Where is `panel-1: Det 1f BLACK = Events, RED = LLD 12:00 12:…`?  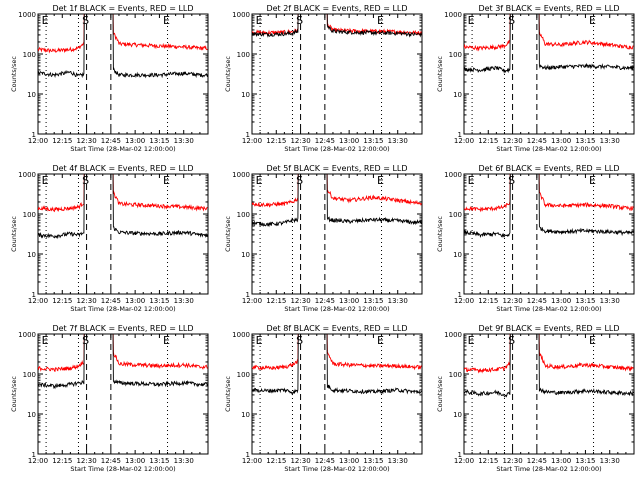 panel-1: Det 1f BLACK = Events, RED = LLD 12:00 12:… is located at coordinates (109, 78).